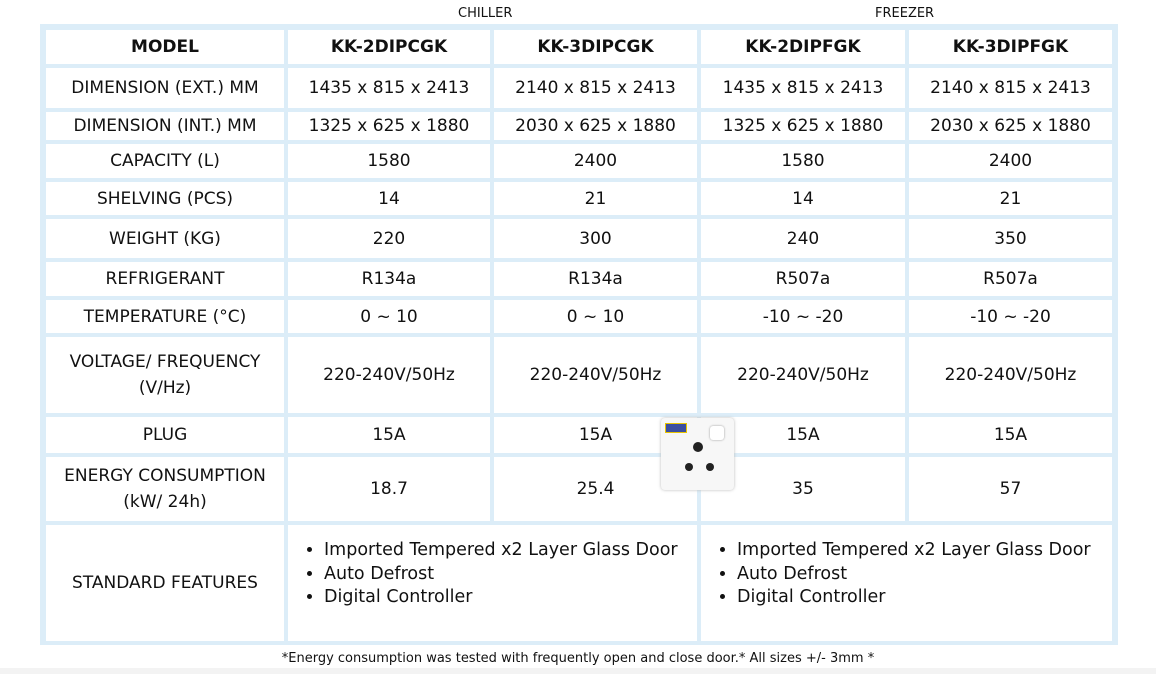 The height and width of the screenshot is (674, 1156). Describe the element at coordinates (165, 88) in the screenshot. I see `row-label: DIMENSION (EXT.) MM` at that location.